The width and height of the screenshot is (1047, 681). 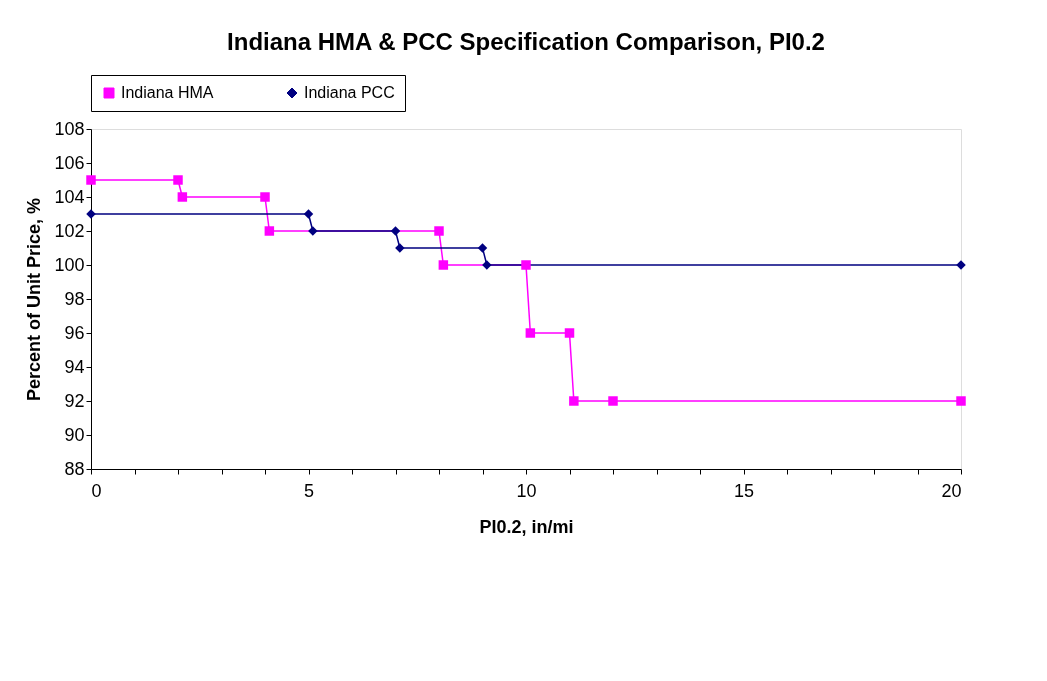 I want to click on y-tick-label: 108, so click(x=69, y=128).